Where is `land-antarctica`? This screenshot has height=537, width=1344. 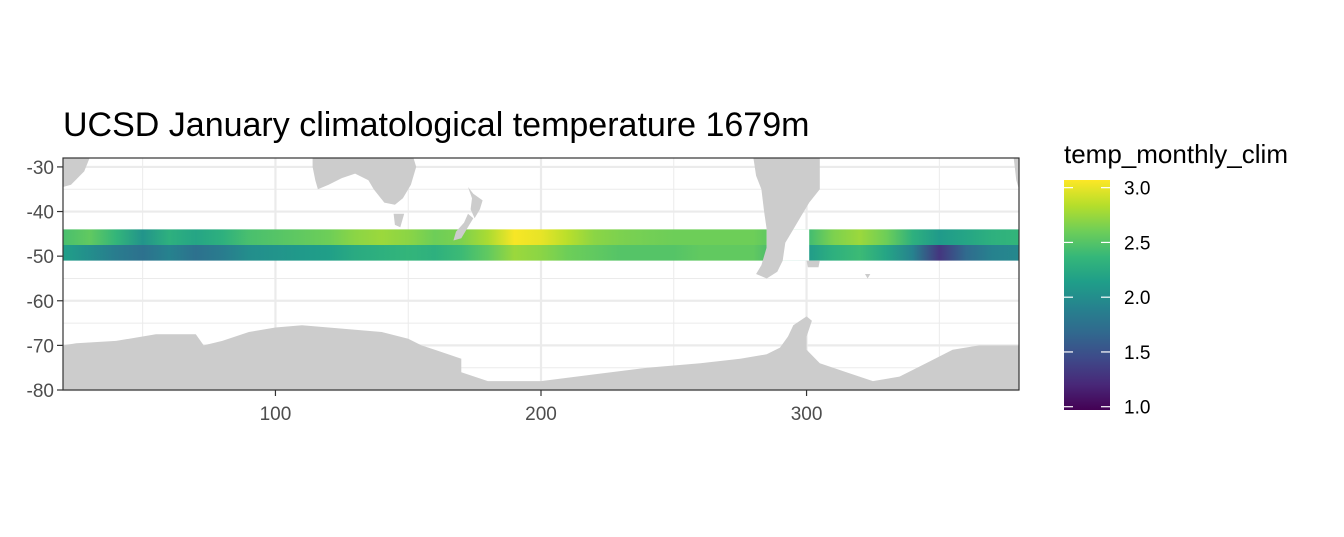
land-antarctica is located at coordinates (541, 353).